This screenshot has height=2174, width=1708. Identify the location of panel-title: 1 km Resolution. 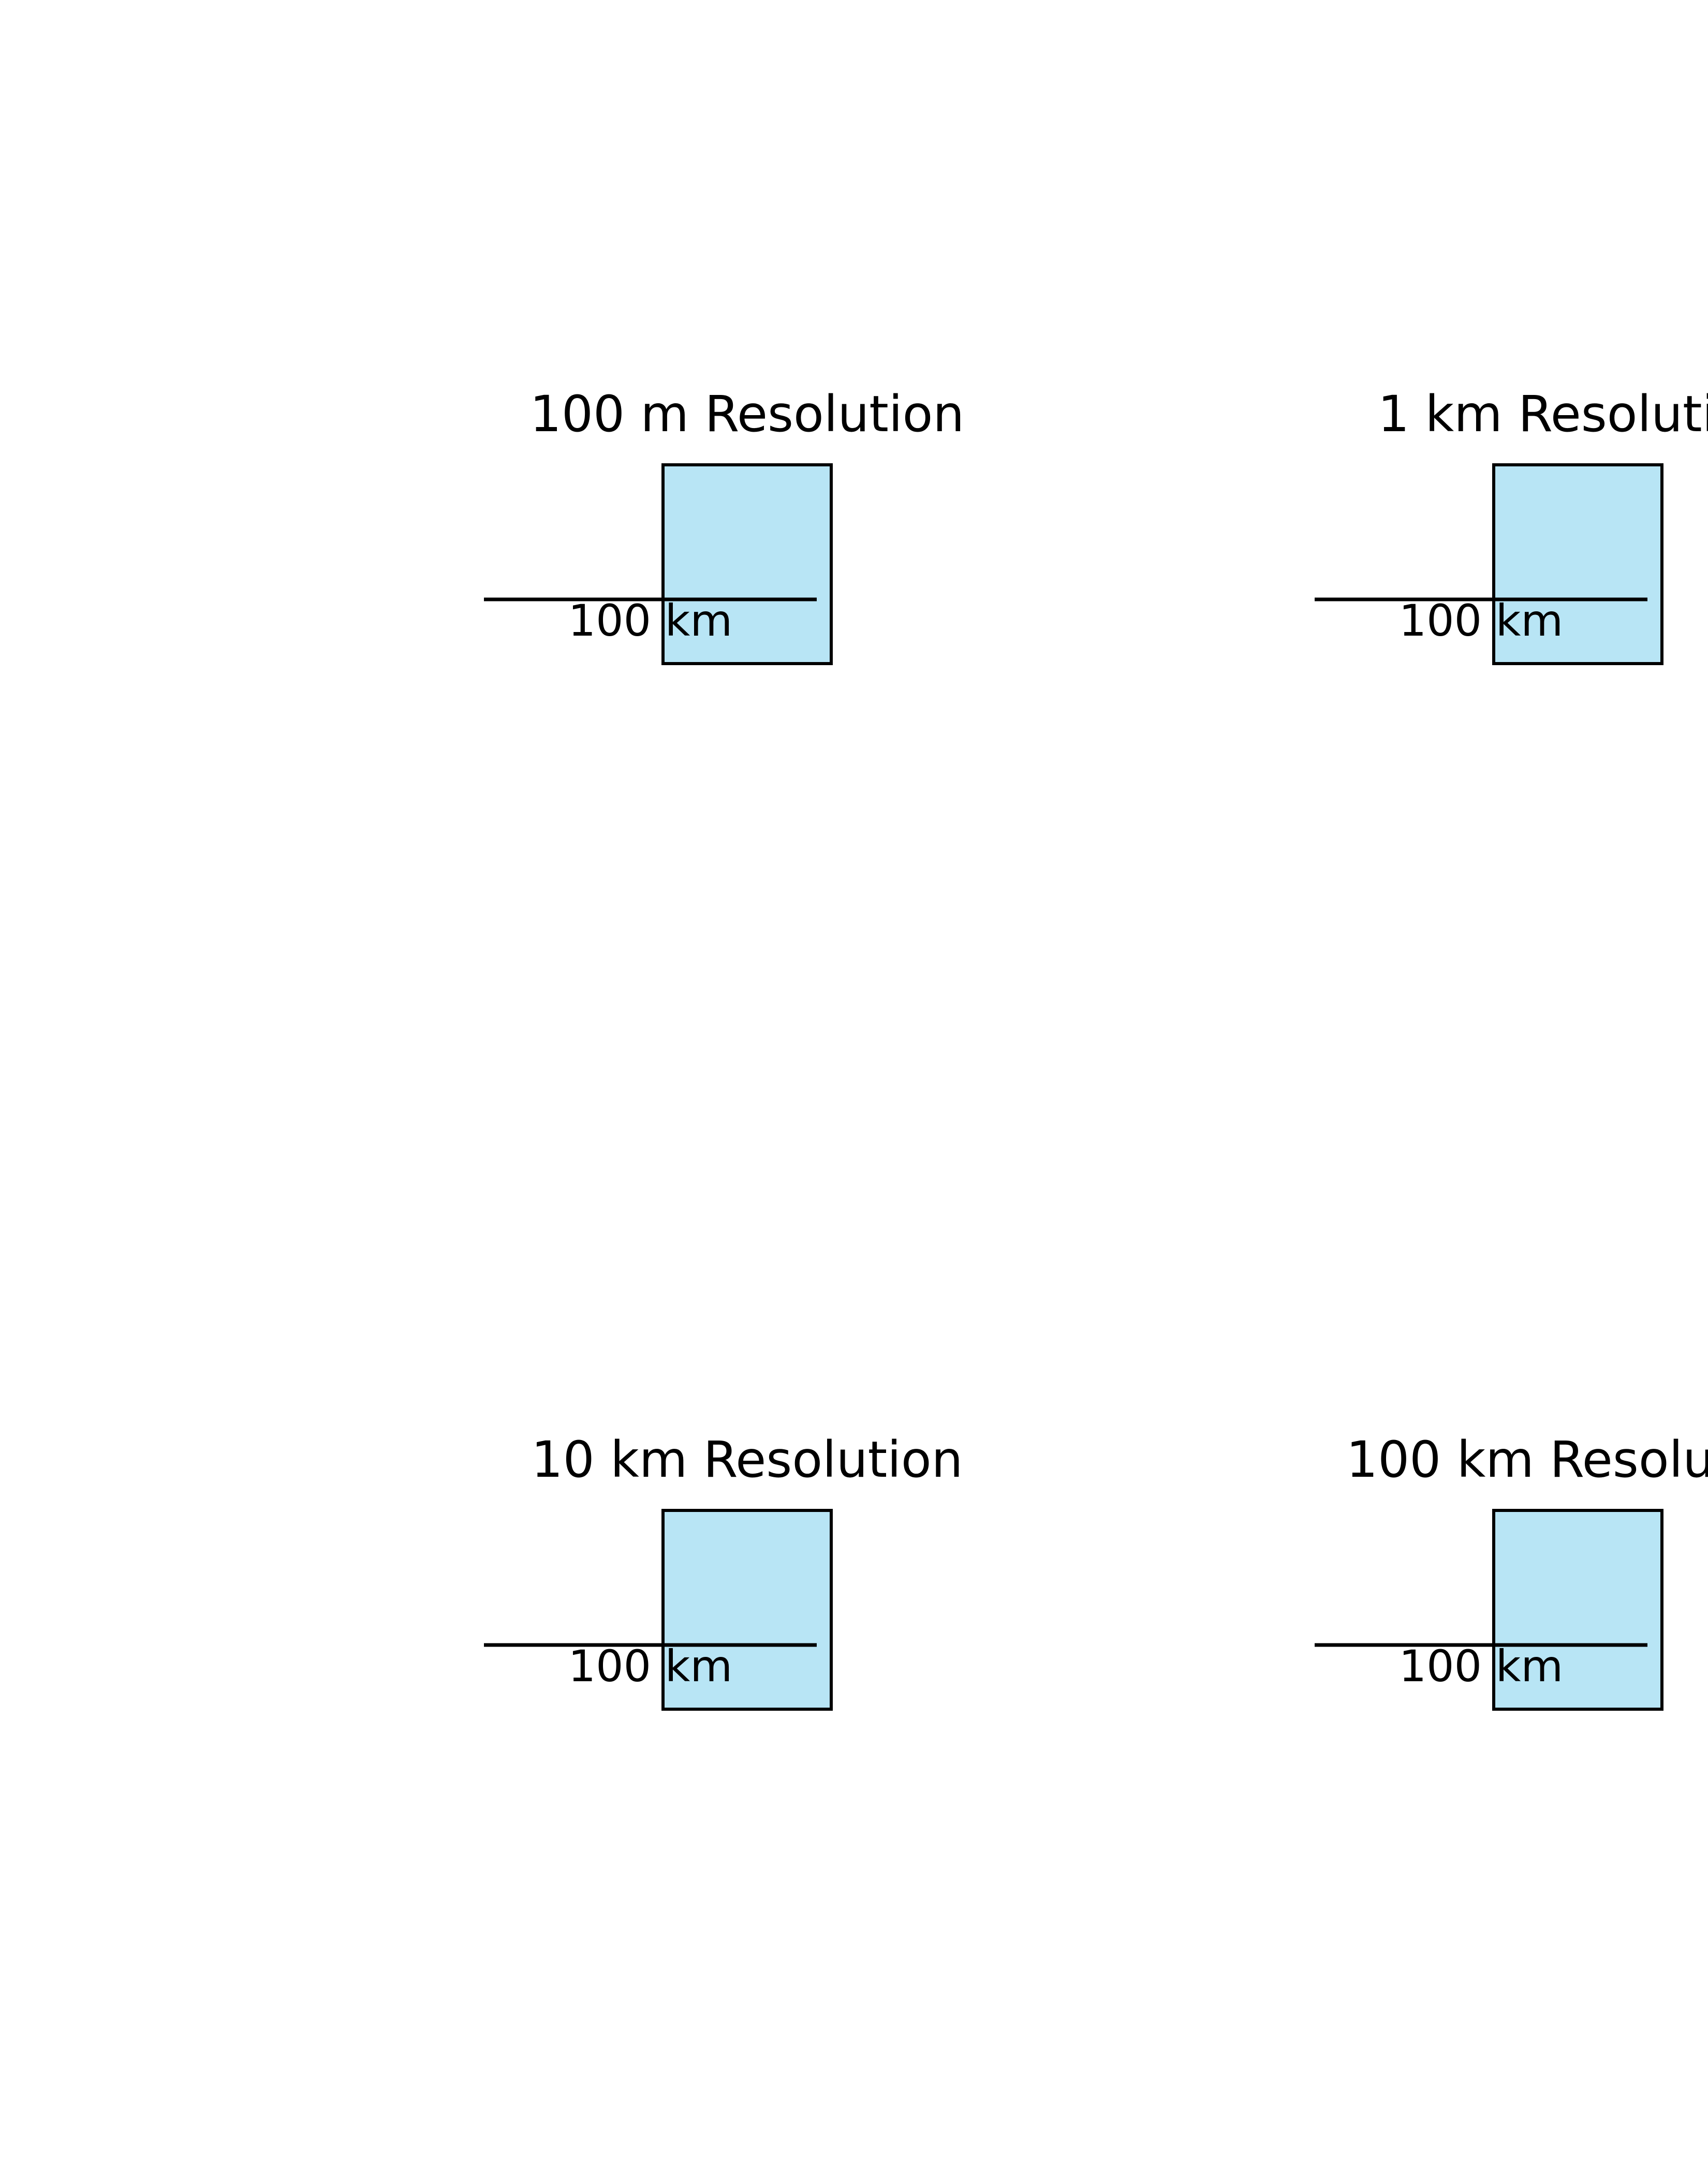
(1543, 414).